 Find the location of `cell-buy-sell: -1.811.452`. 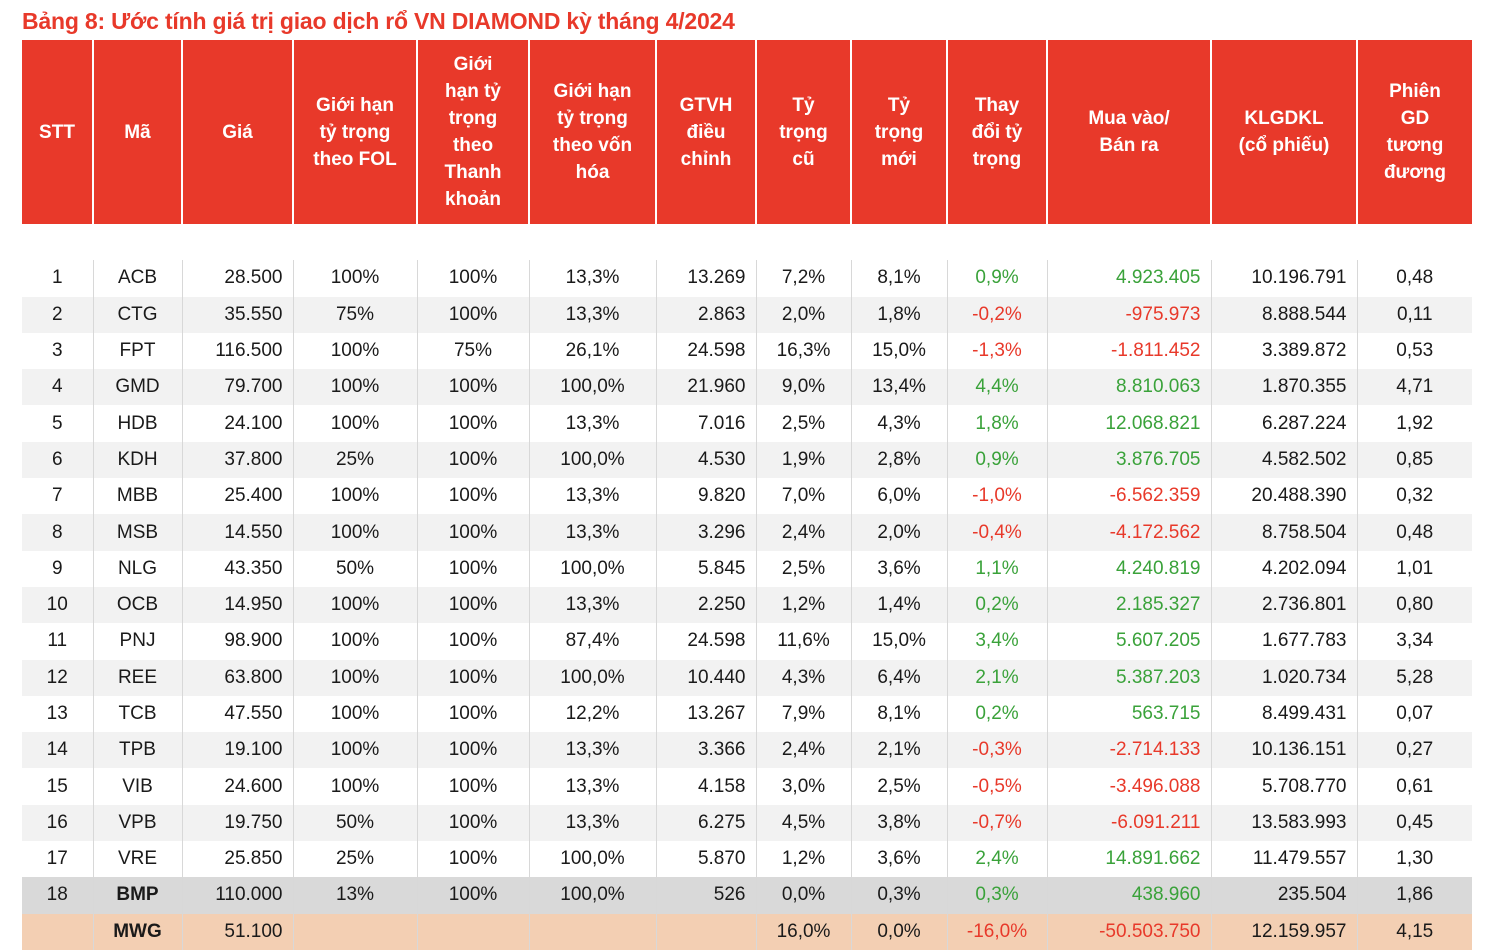

cell-buy-sell: -1.811.452 is located at coordinates (1128, 351).